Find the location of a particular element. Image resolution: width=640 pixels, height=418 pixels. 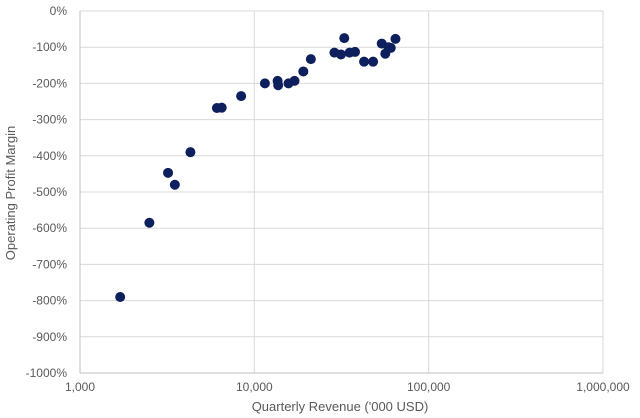

y-axis-title: Operating Profit Margin is located at coordinates (10, 193).